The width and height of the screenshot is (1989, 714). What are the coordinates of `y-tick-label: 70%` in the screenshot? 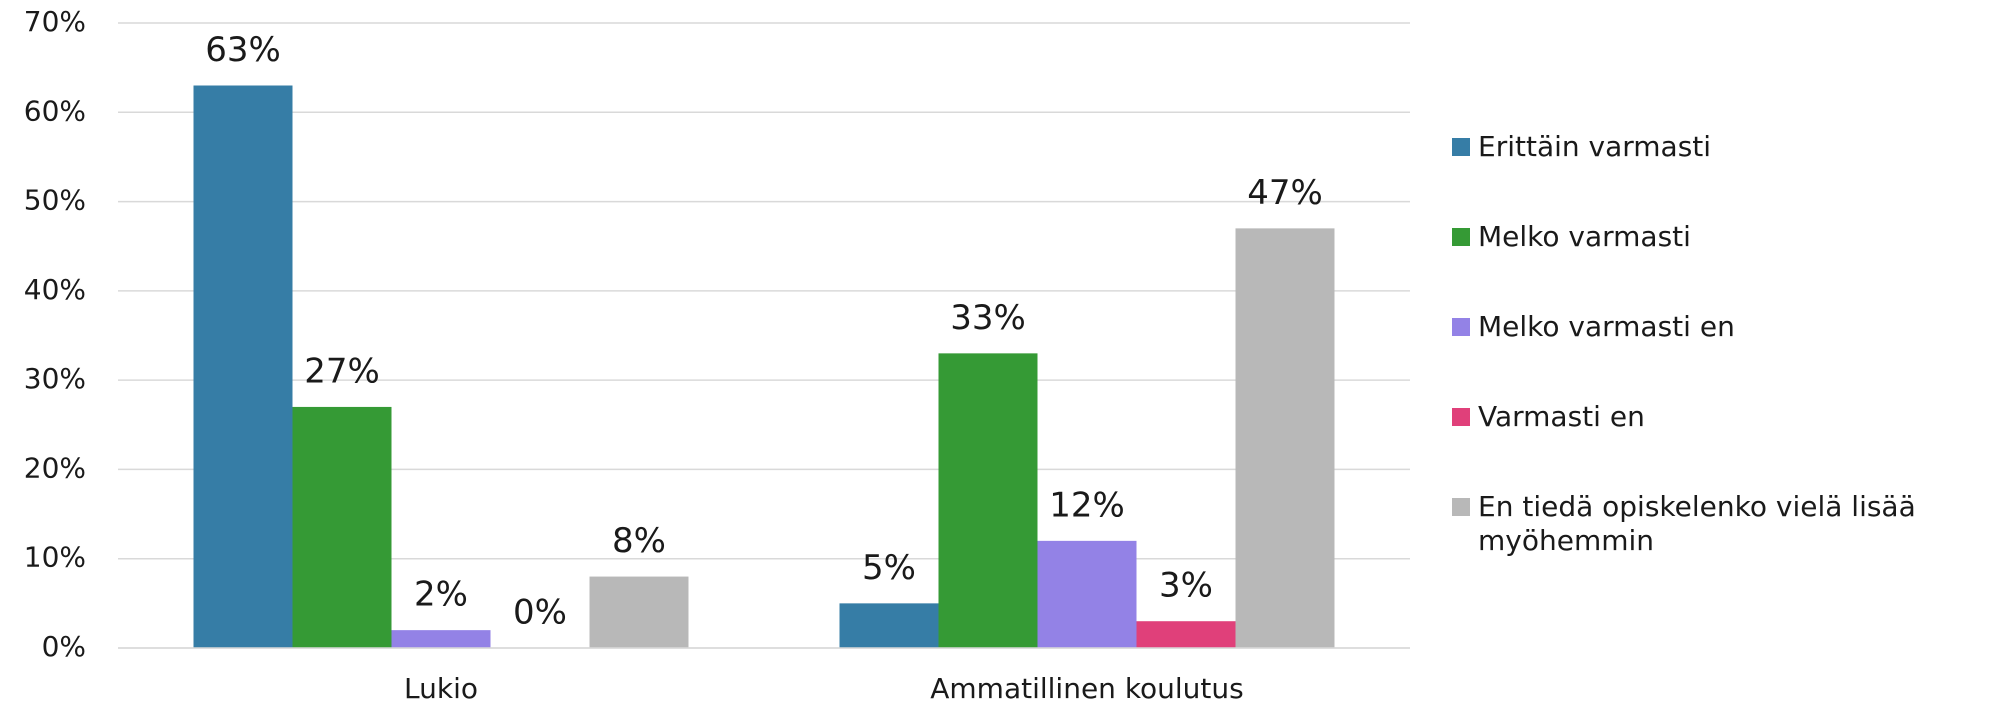 It's located at (55, 21).